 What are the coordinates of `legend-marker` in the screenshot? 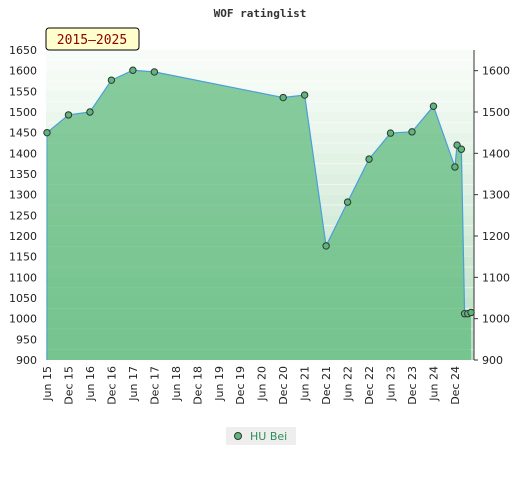 It's located at (238, 436).